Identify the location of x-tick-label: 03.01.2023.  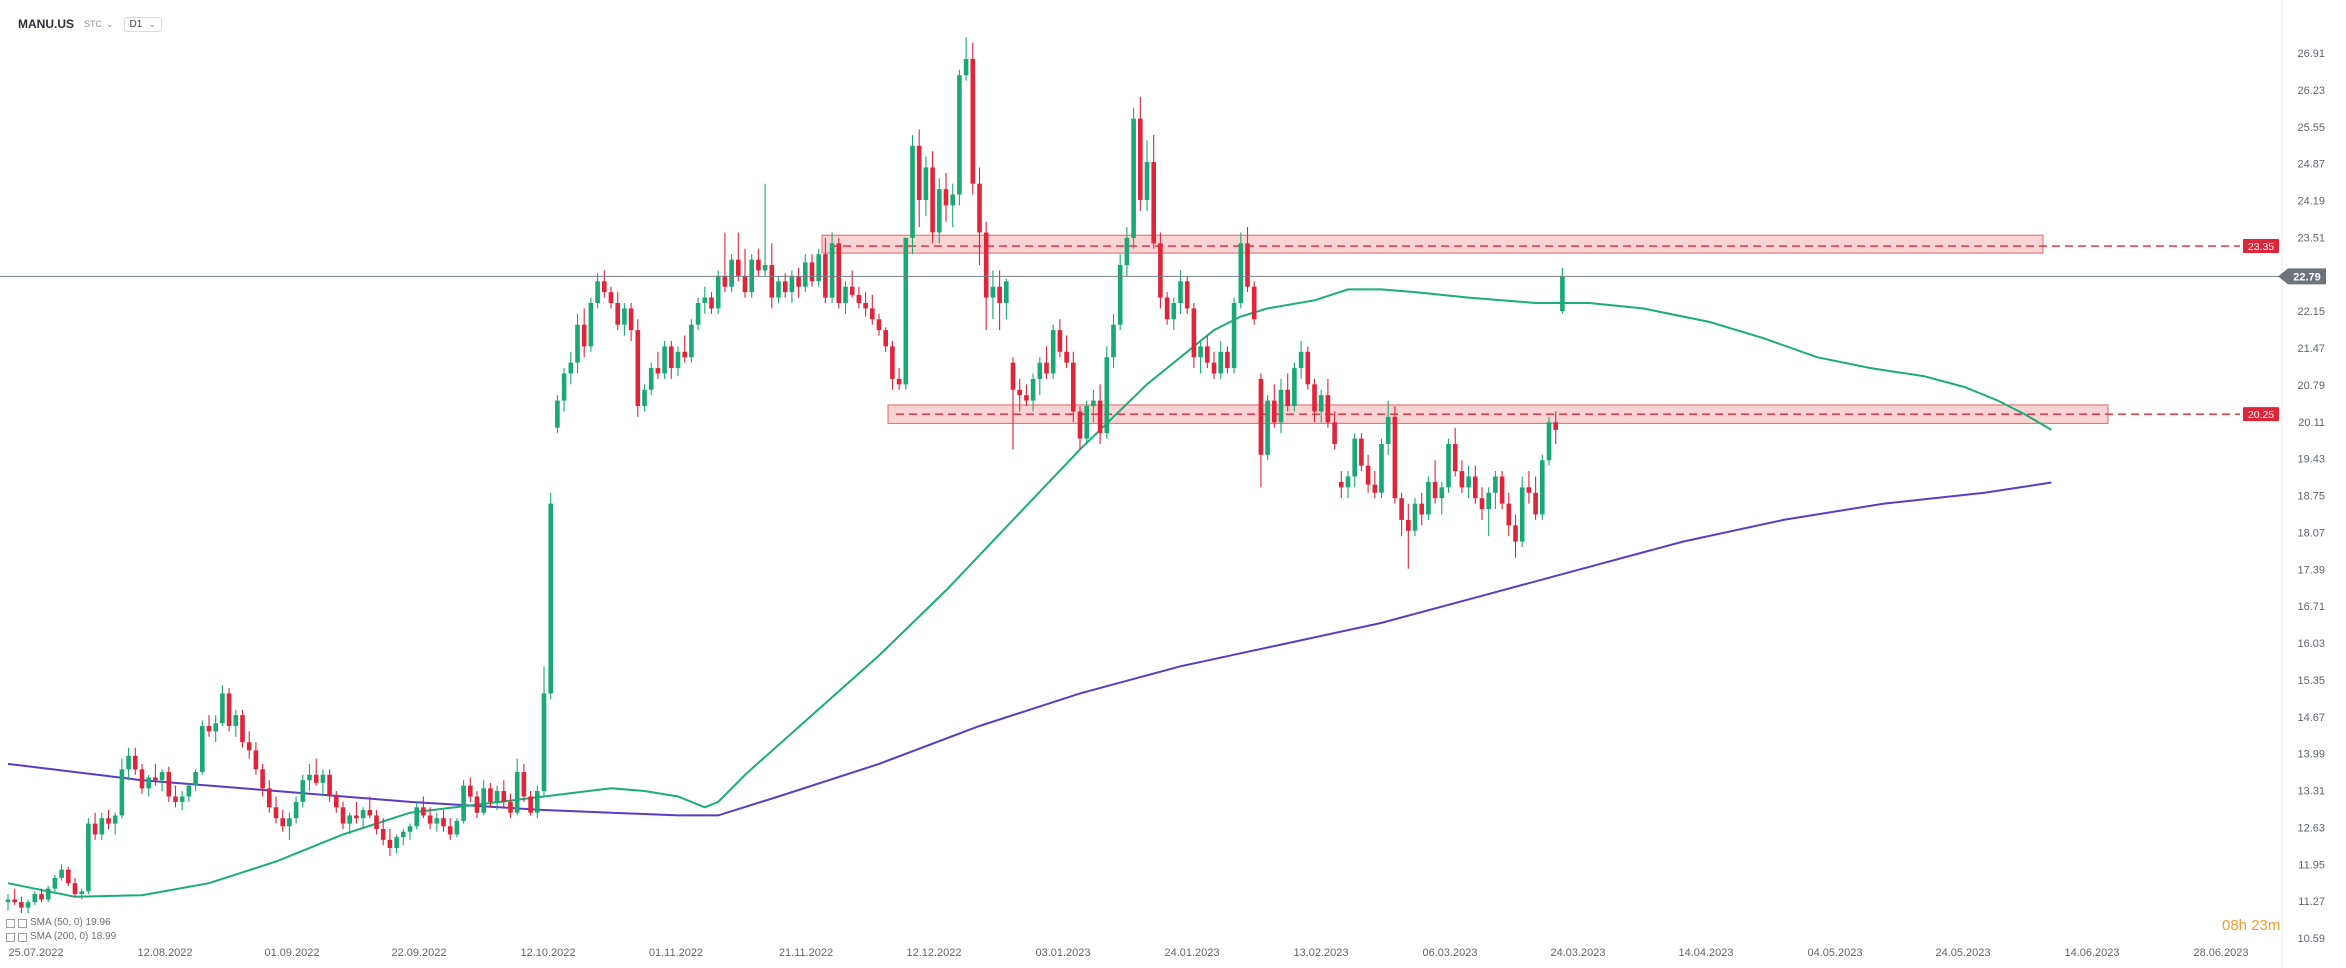
(1062, 953).